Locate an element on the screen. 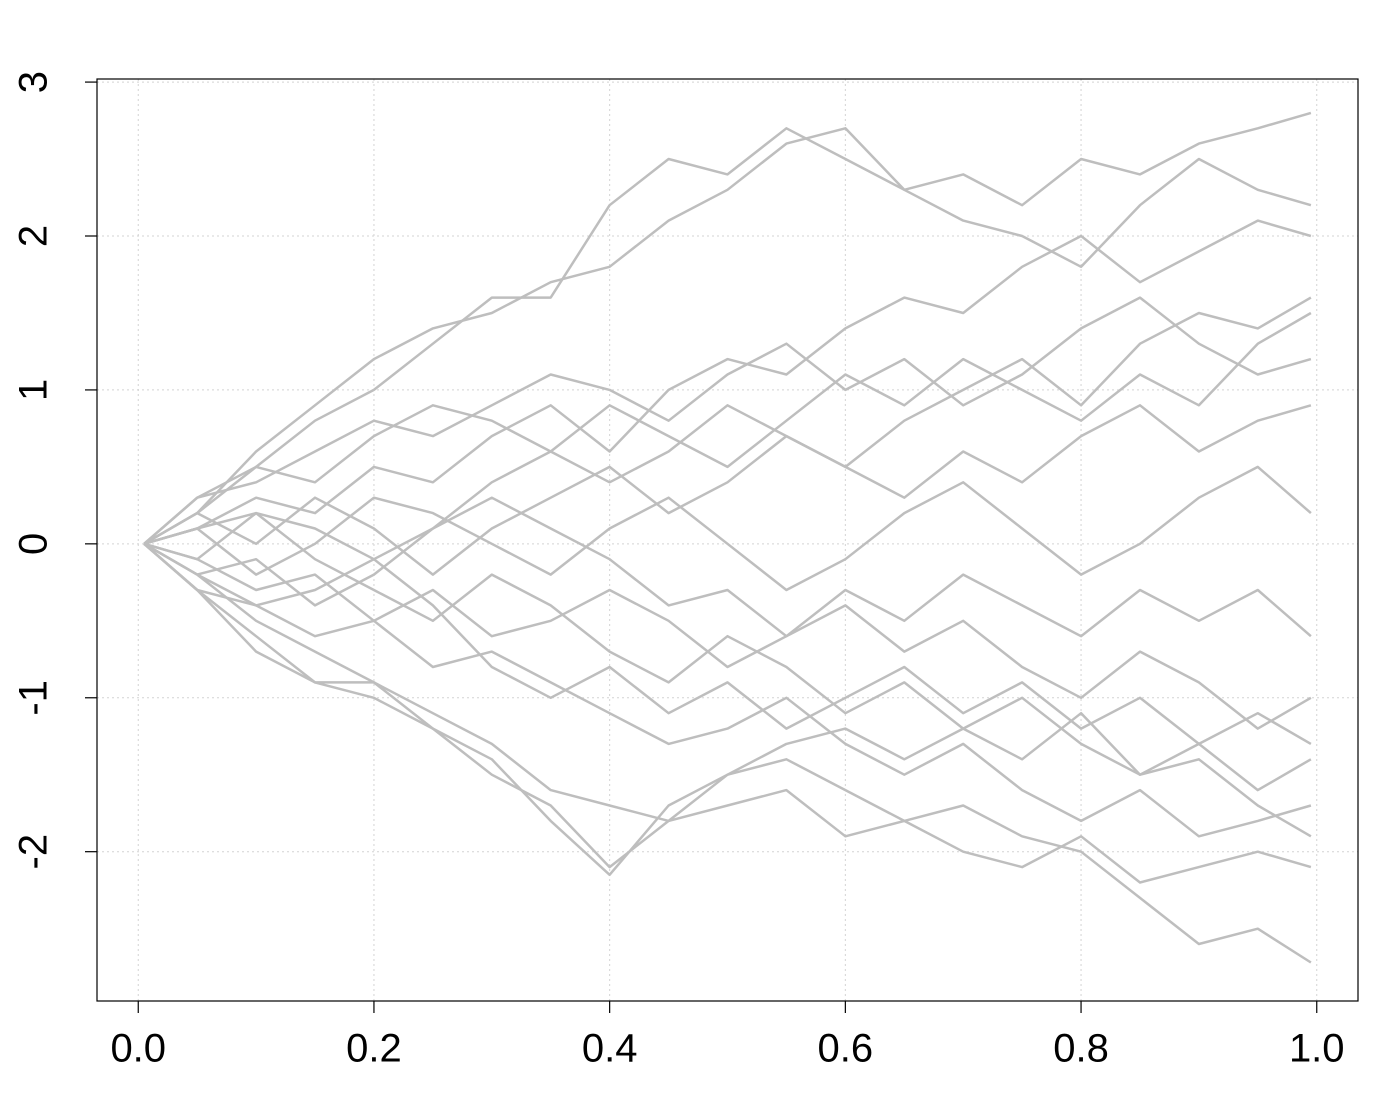  x-tick-label: 0.6 is located at coordinates (846, 1049).